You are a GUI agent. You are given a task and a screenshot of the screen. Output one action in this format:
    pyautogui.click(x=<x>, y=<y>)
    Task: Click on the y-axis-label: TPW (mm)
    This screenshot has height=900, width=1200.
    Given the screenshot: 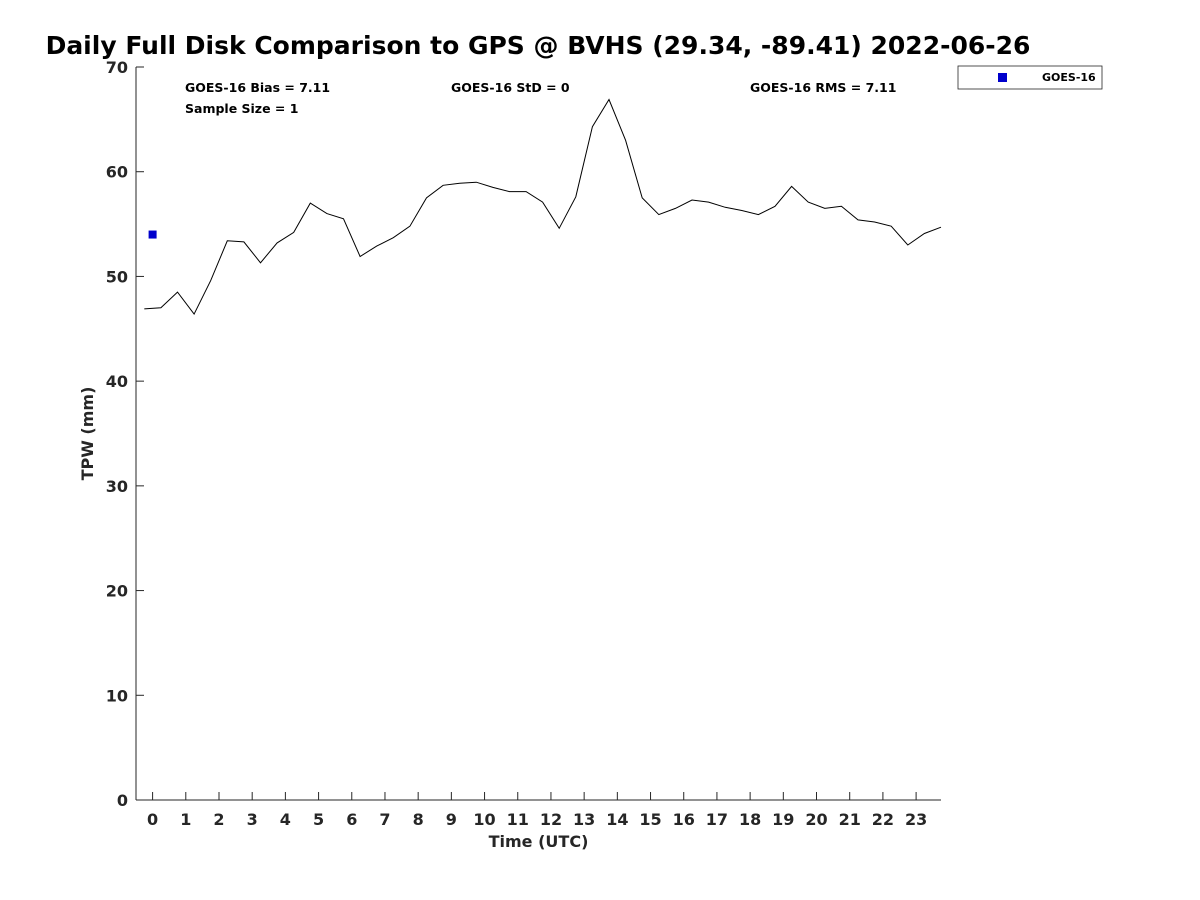 What is the action you would take?
    pyautogui.click(x=87, y=434)
    